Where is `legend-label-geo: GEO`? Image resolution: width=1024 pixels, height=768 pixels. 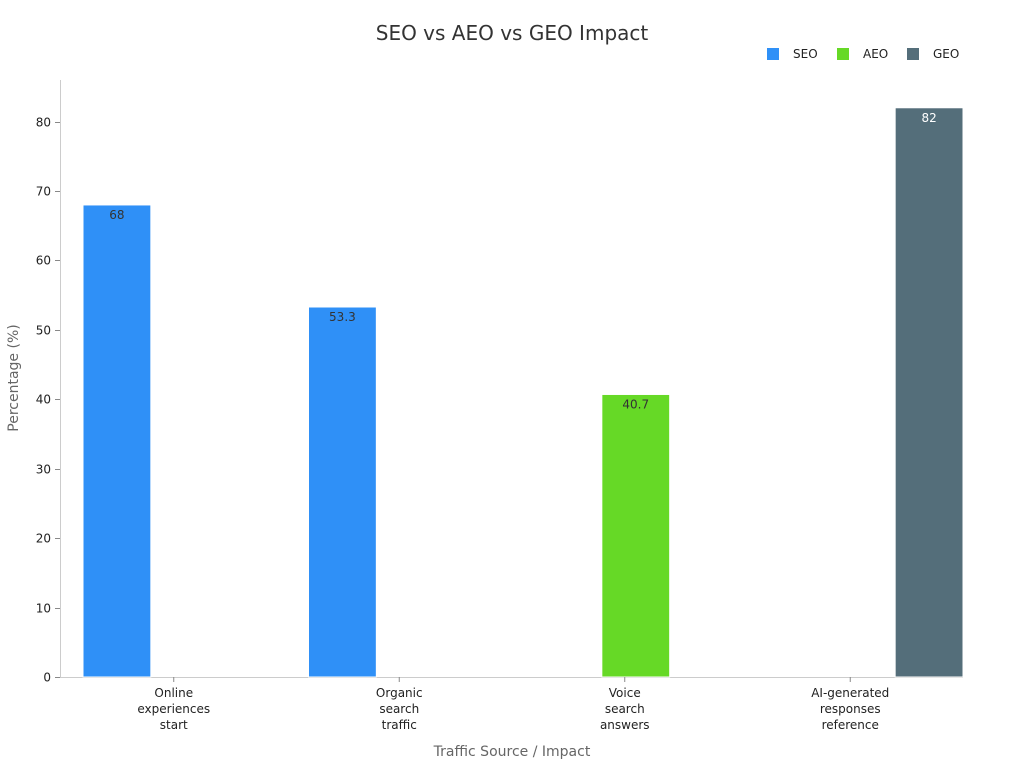 legend-label-geo: GEO is located at coordinates (946, 54).